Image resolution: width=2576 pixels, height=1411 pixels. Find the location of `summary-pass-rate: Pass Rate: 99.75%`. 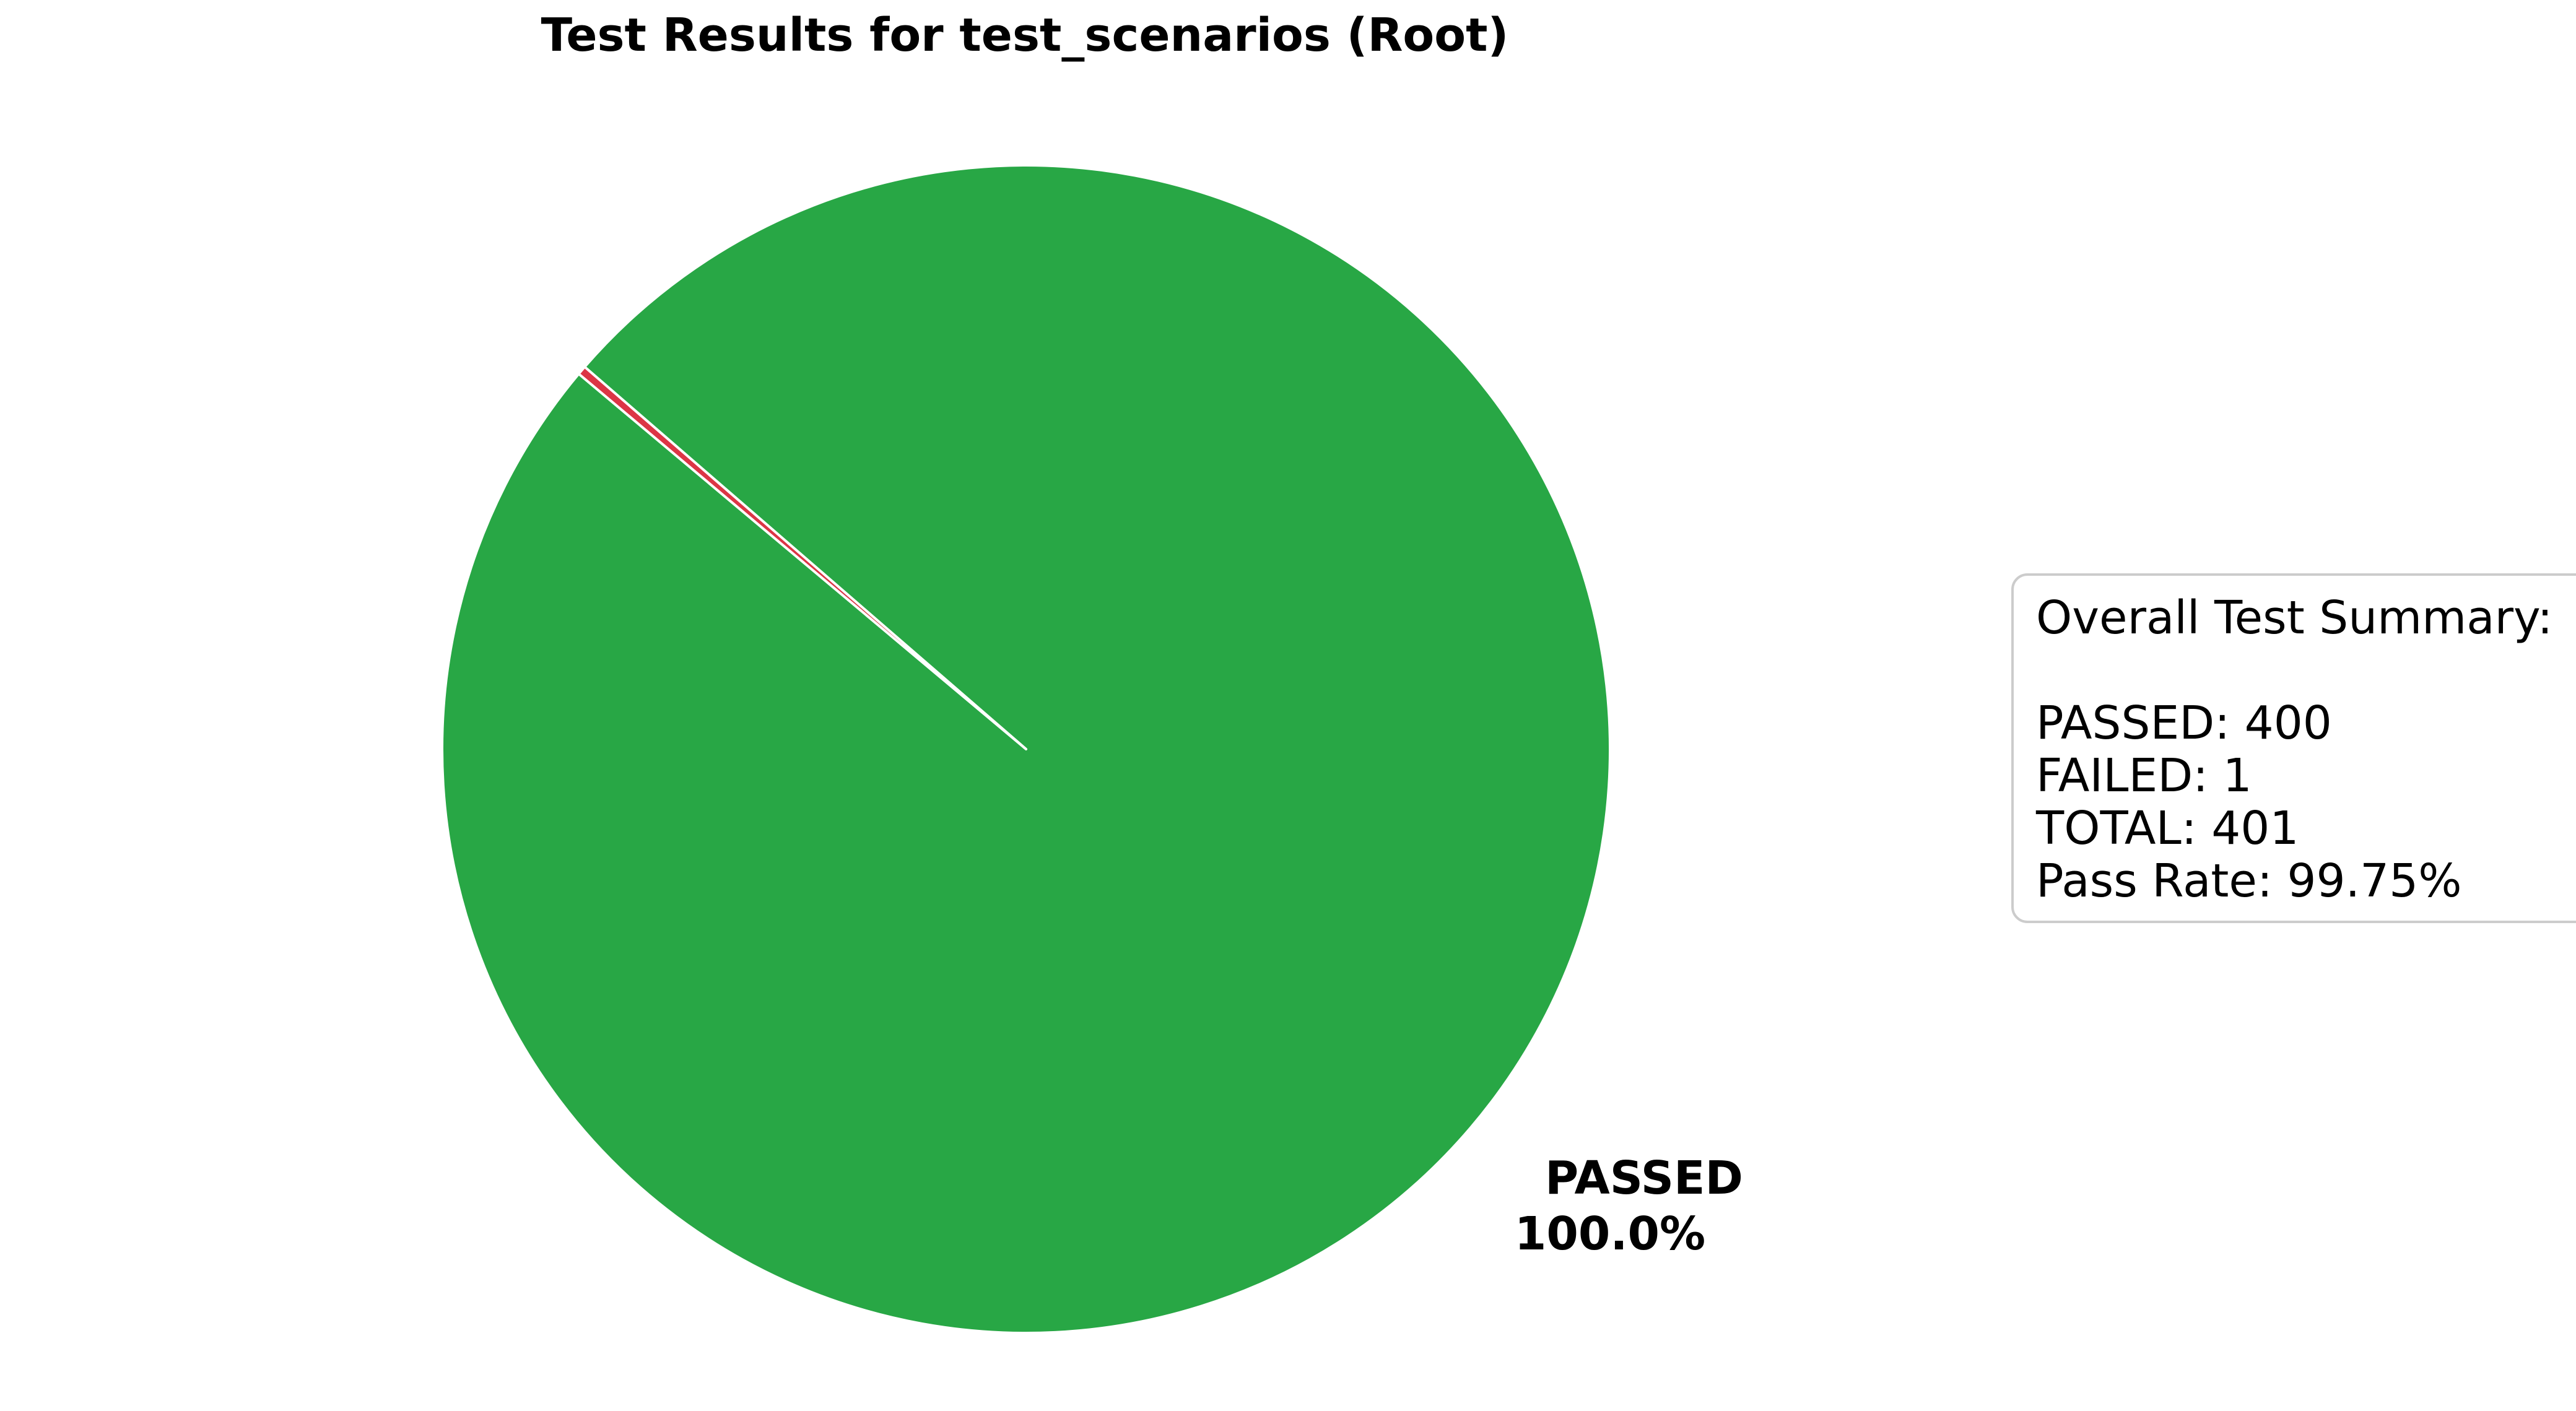

summary-pass-rate: Pass Rate: 99.75% is located at coordinates (2249, 881).